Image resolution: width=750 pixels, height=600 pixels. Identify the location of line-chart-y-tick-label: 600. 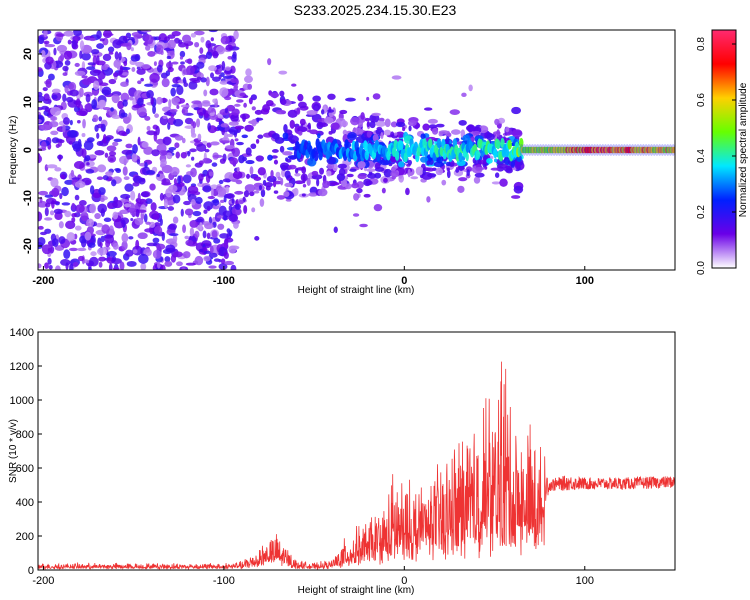
(25, 469).